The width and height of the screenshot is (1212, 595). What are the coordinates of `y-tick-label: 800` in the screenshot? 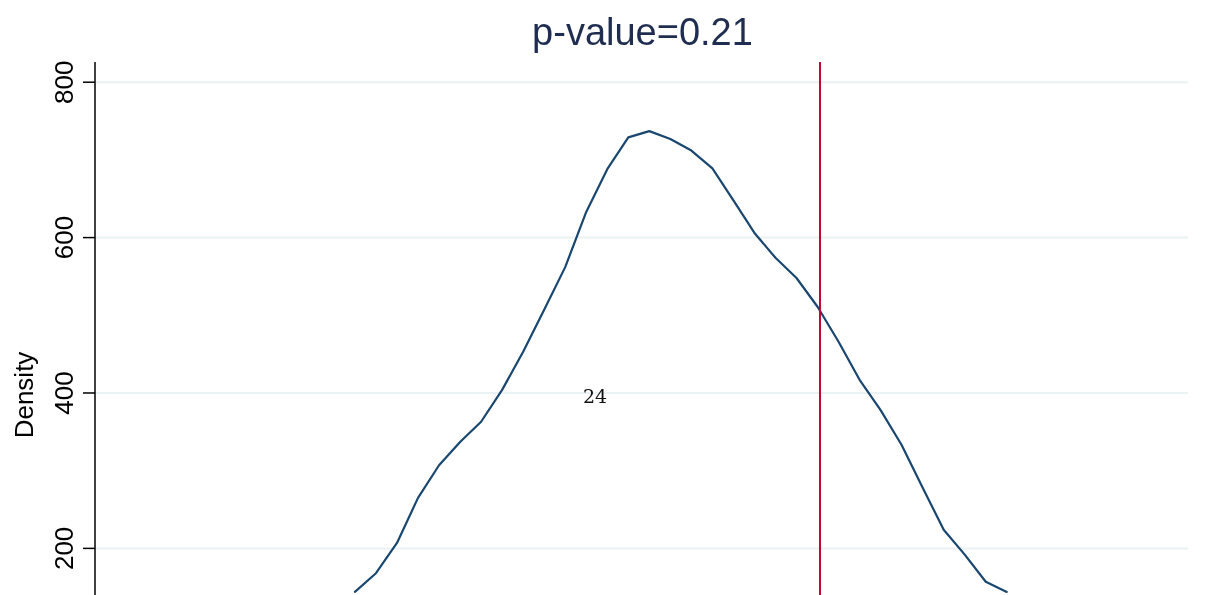 It's located at (64, 82).